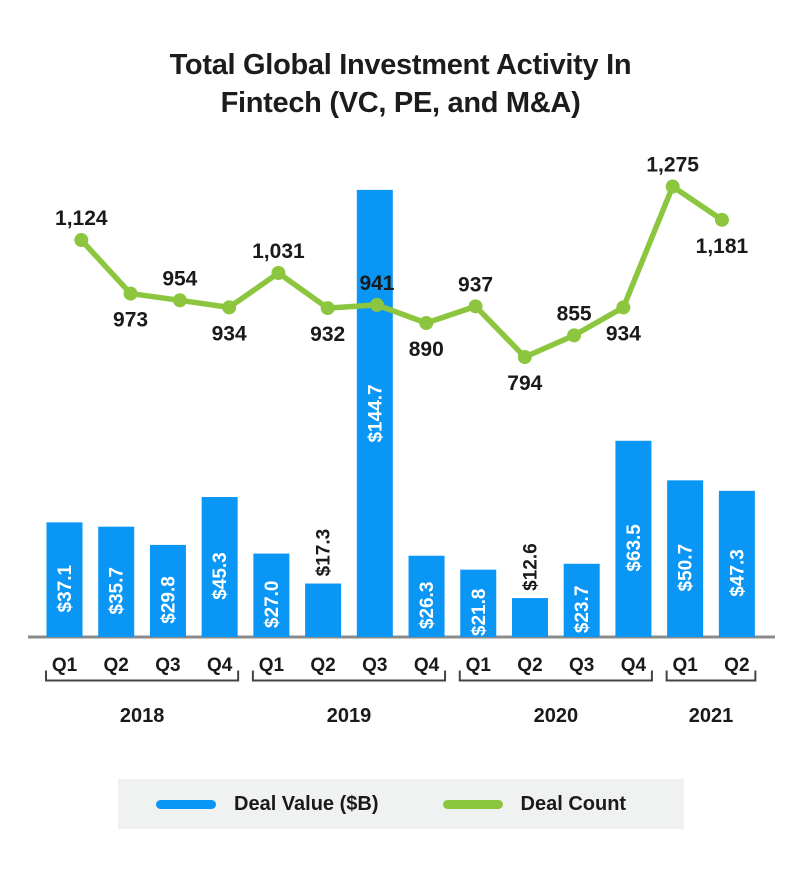  I want to click on quarter-label-2018-q1: Q1, so click(65, 665).